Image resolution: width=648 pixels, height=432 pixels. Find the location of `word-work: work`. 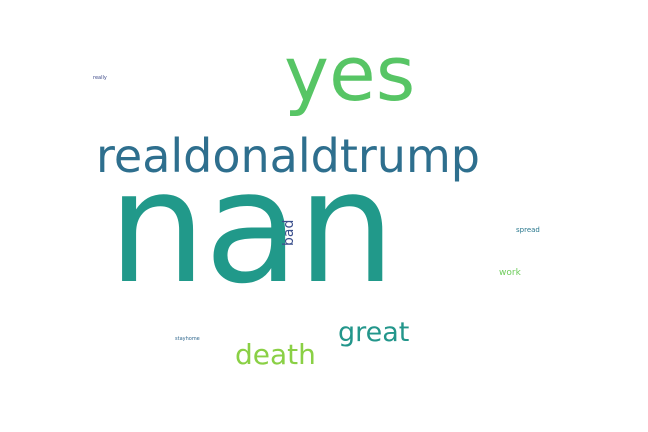

word-work: work is located at coordinates (510, 273).